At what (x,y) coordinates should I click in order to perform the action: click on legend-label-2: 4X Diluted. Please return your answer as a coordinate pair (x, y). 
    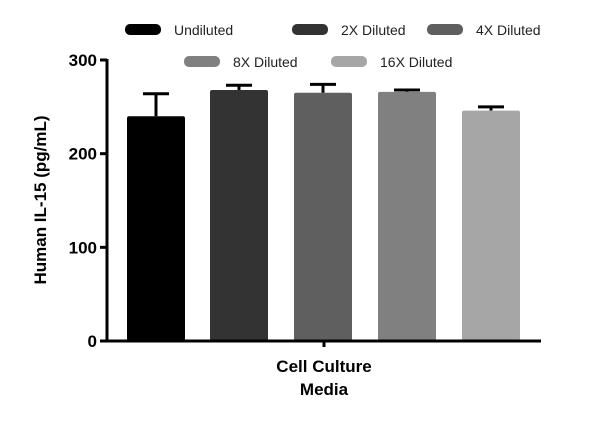
    Looking at the image, I should click on (508, 30).